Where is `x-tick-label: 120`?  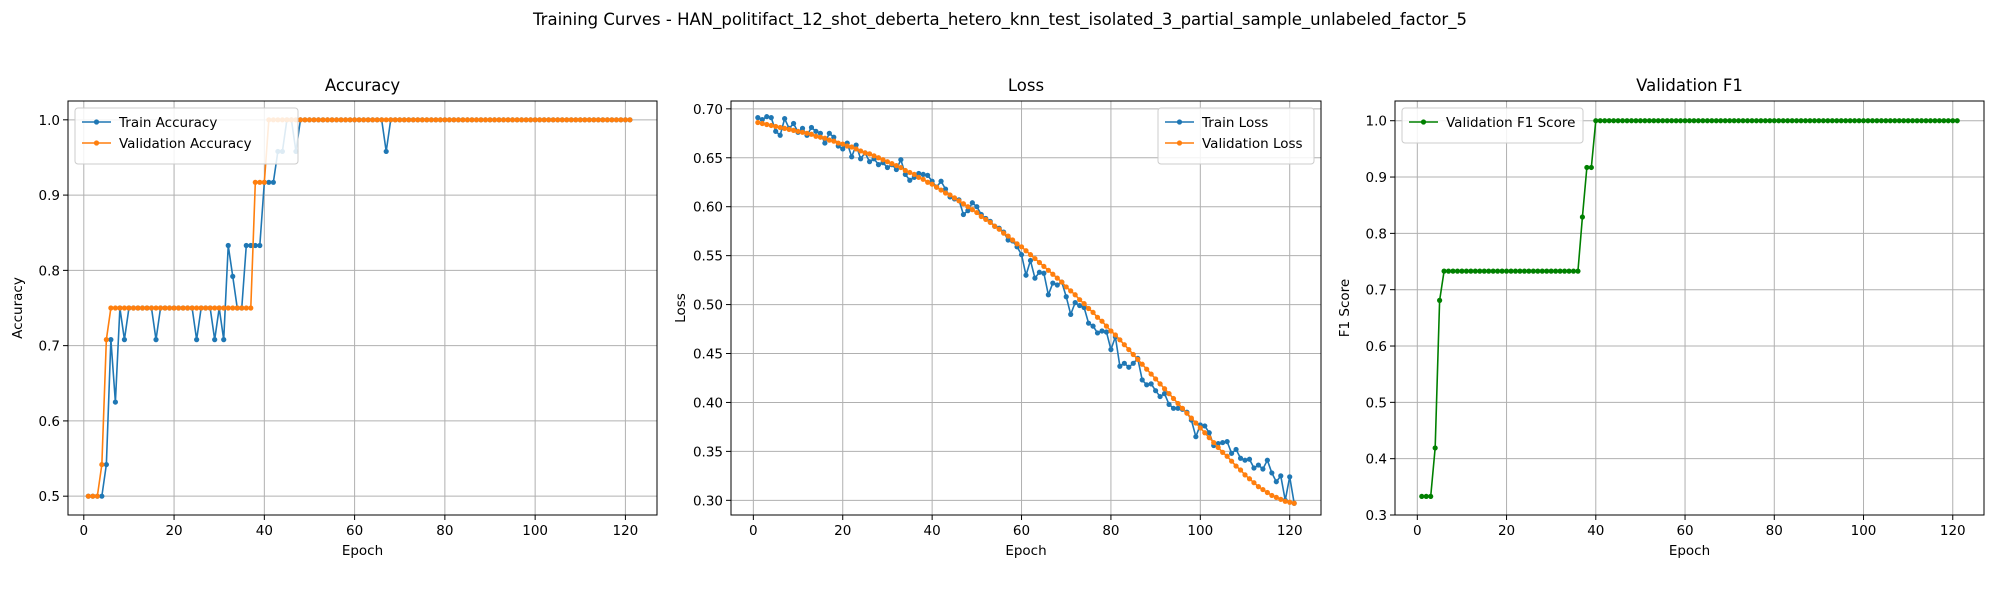
x-tick-label: 120 is located at coordinates (1953, 531).